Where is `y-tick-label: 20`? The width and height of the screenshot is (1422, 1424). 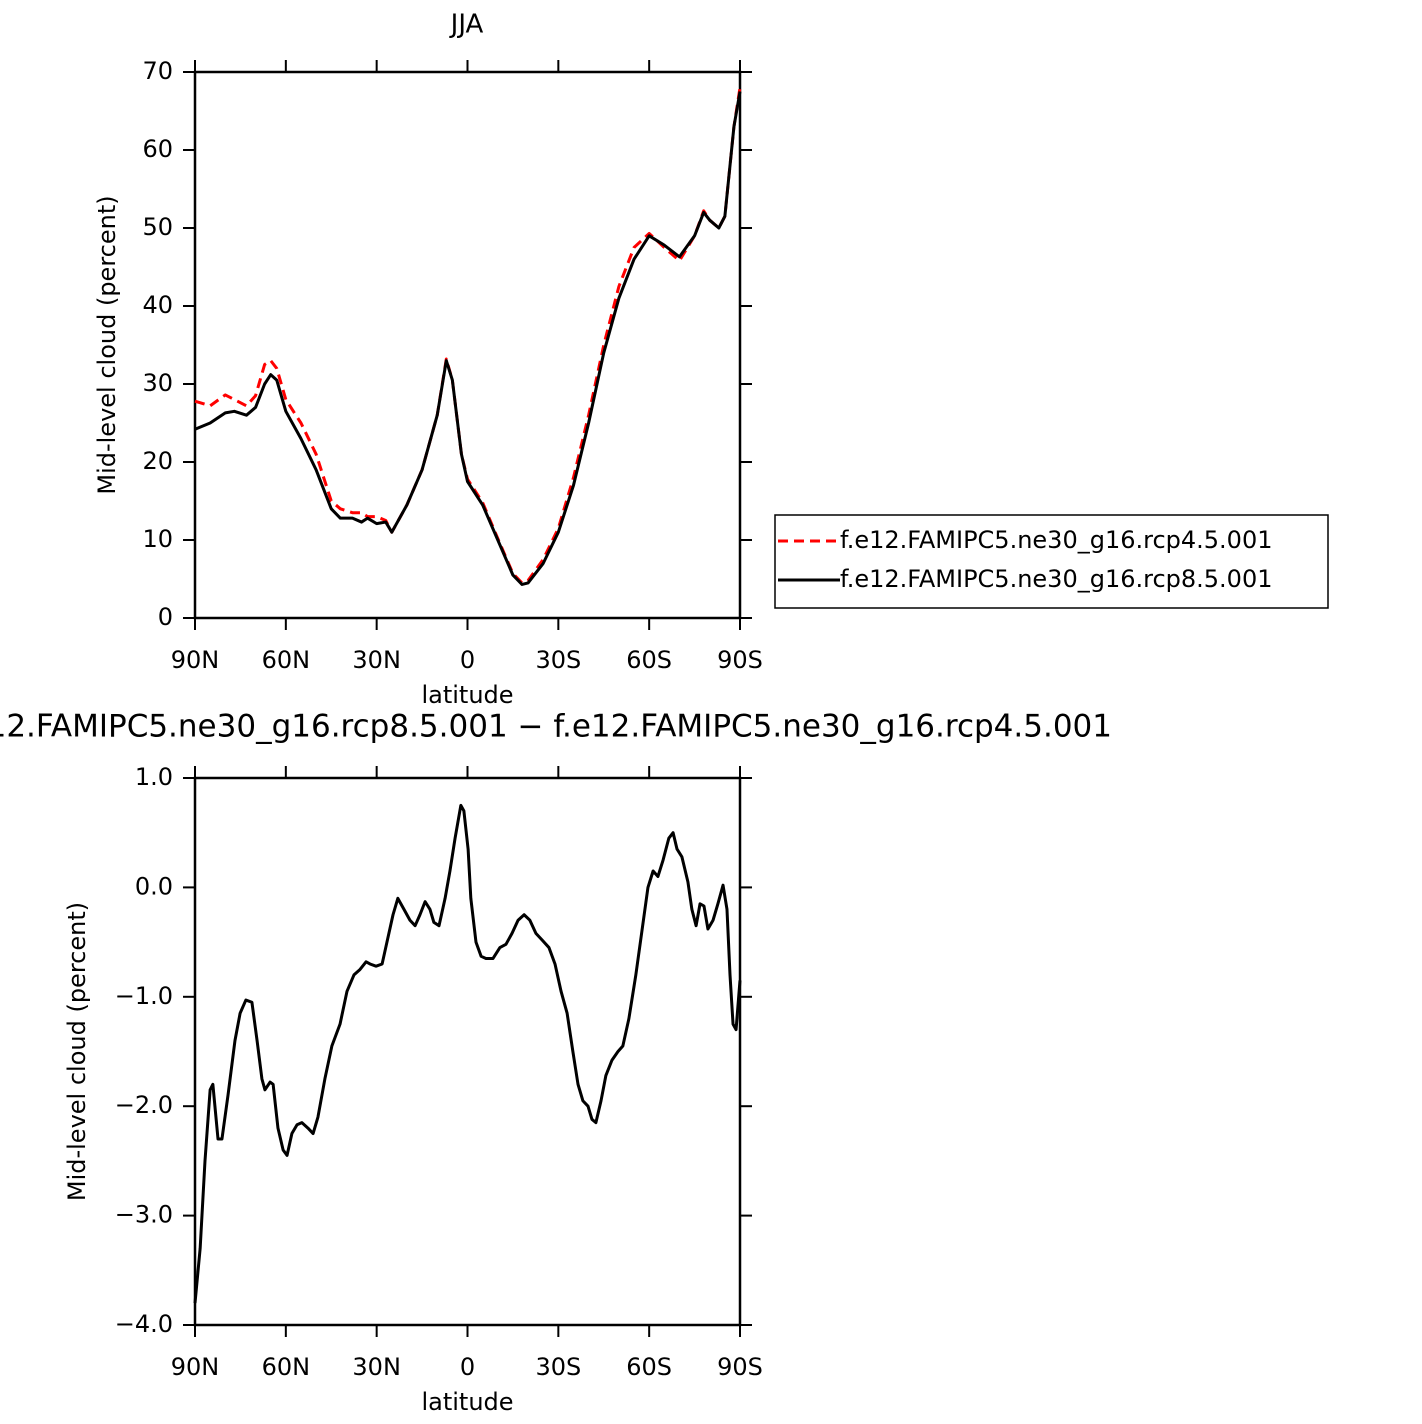
y-tick-label: 20 is located at coordinates (157, 461).